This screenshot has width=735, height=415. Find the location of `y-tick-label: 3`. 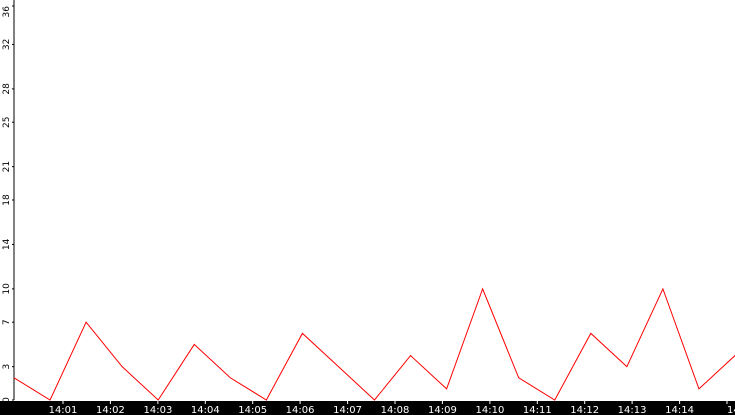

y-tick-label: 3 is located at coordinates (7, 367).